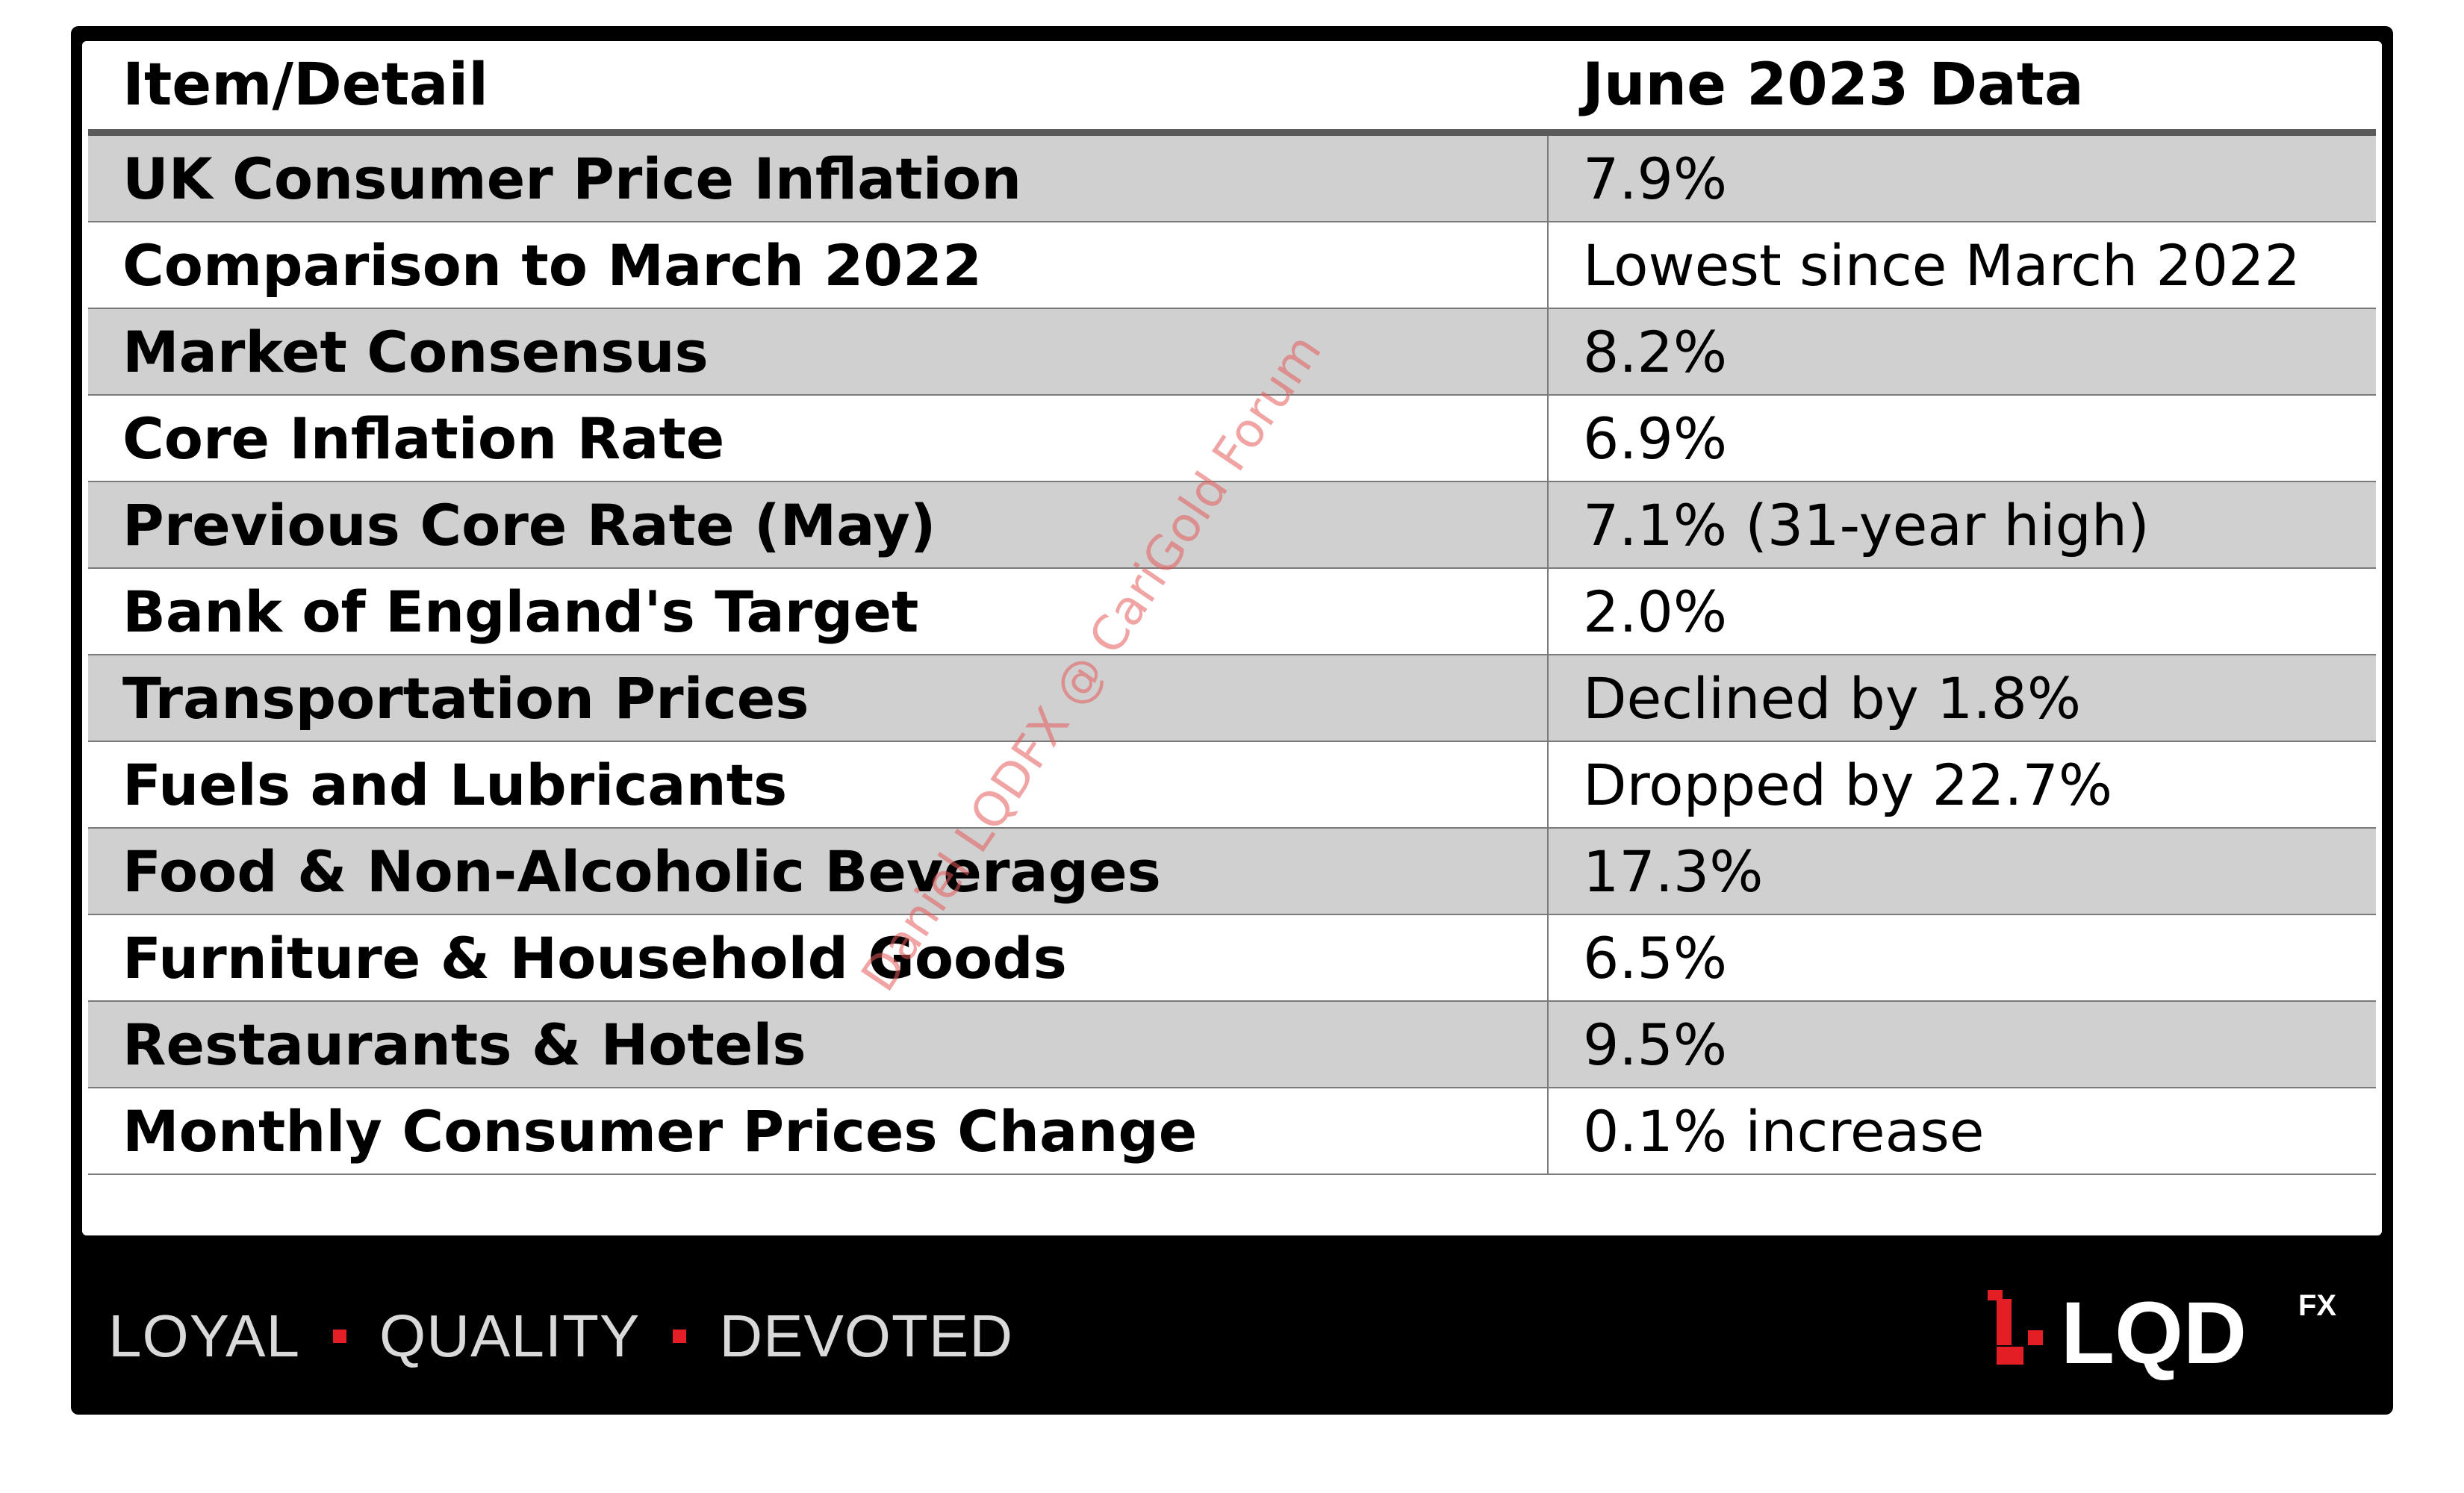 This screenshot has width=2464, height=1493. What do you see at coordinates (510, 1336) in the screenshot?
I see `tagline-word-quality: QUALITY` at bounding box center [510, 1336].